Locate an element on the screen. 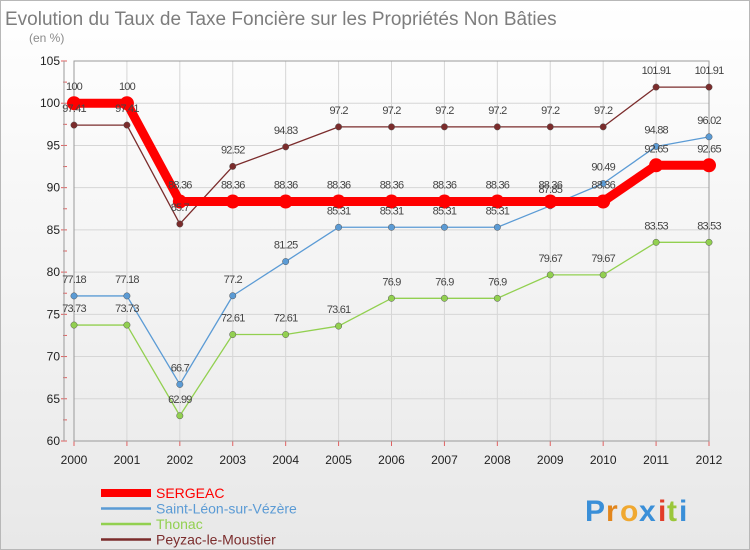 This screenshot has width=750, height=550. data-label: 72.61 is located at coordinates (286, 319).